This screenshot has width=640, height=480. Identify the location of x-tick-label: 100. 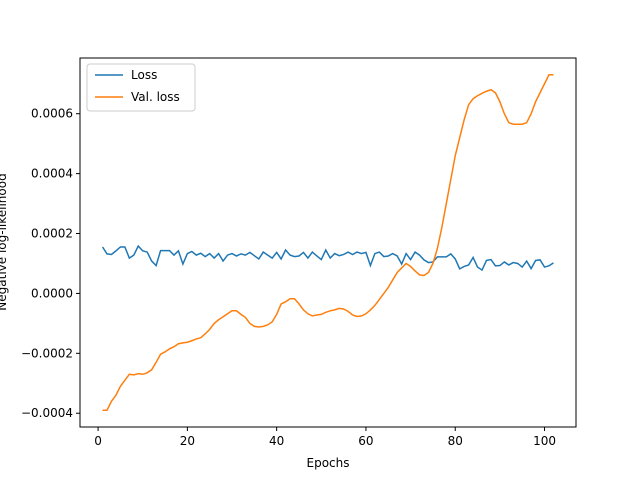
(544, 441).